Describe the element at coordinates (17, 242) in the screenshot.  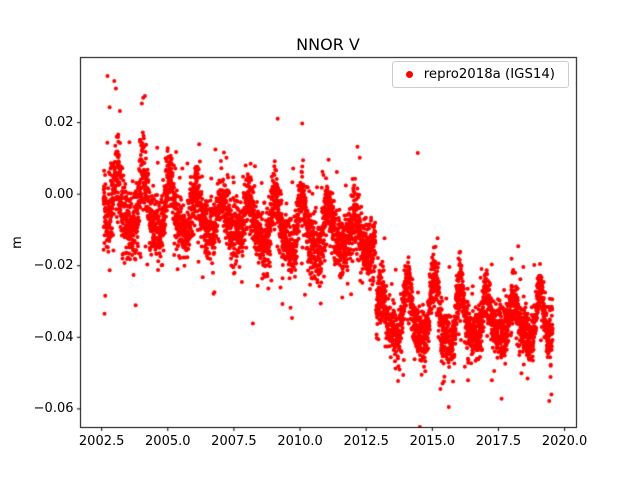
I see `y-axis-label: m` at that location.